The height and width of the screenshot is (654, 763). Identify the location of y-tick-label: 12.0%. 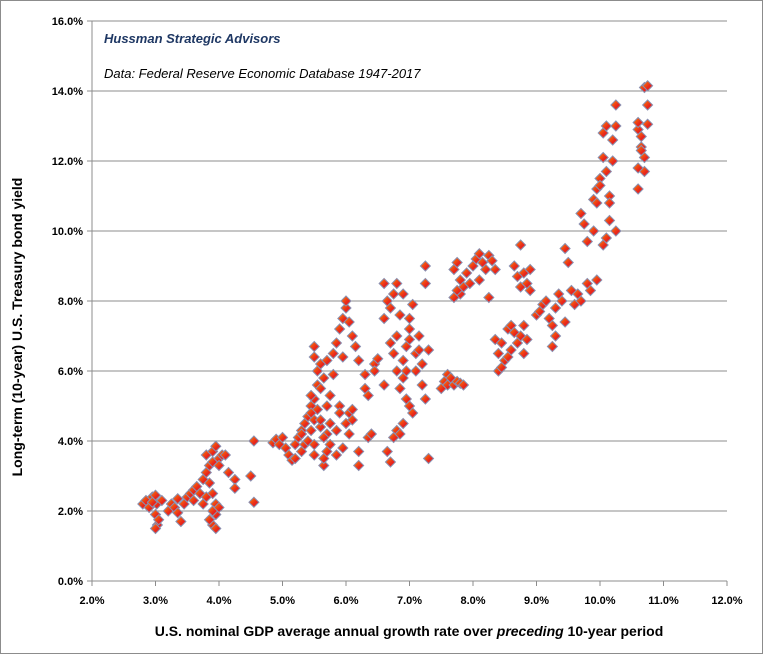
(67, 162).